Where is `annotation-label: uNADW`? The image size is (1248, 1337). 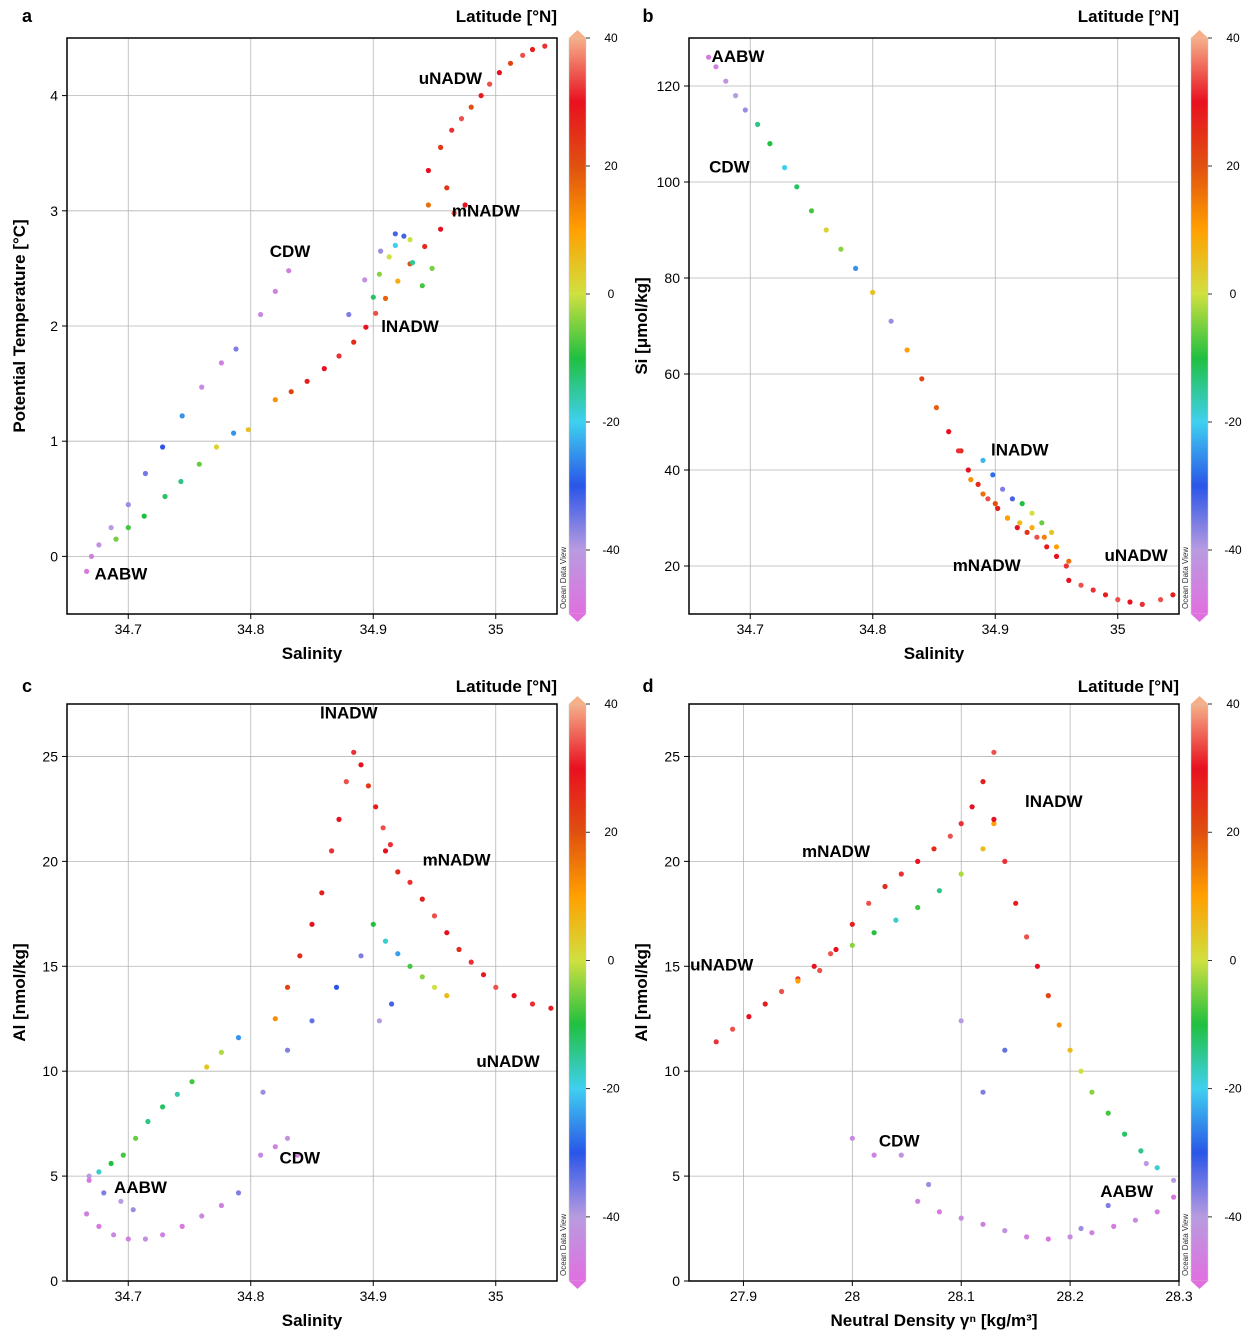 annotation-label: uNADW is located at coordinates (508, 1061).